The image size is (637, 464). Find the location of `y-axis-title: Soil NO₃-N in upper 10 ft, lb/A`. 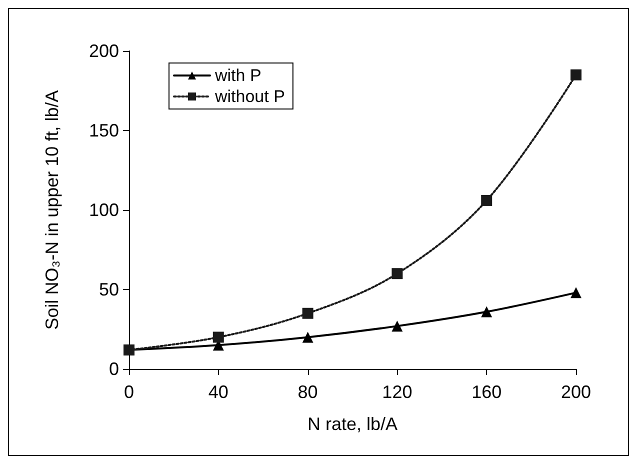

y-axis-title: Soil NO₃-N in upper 10 ft, lb/A is located at coordinates (52, 210).